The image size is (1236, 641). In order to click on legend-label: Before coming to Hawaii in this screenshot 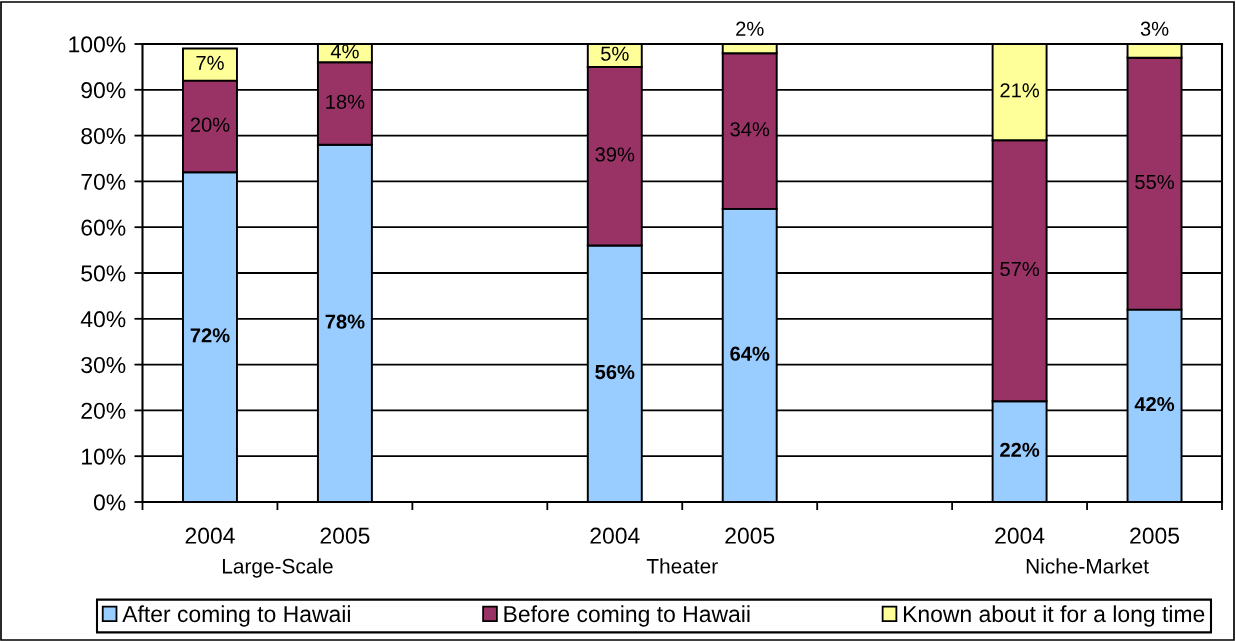, I will do `click(627, 616)`.